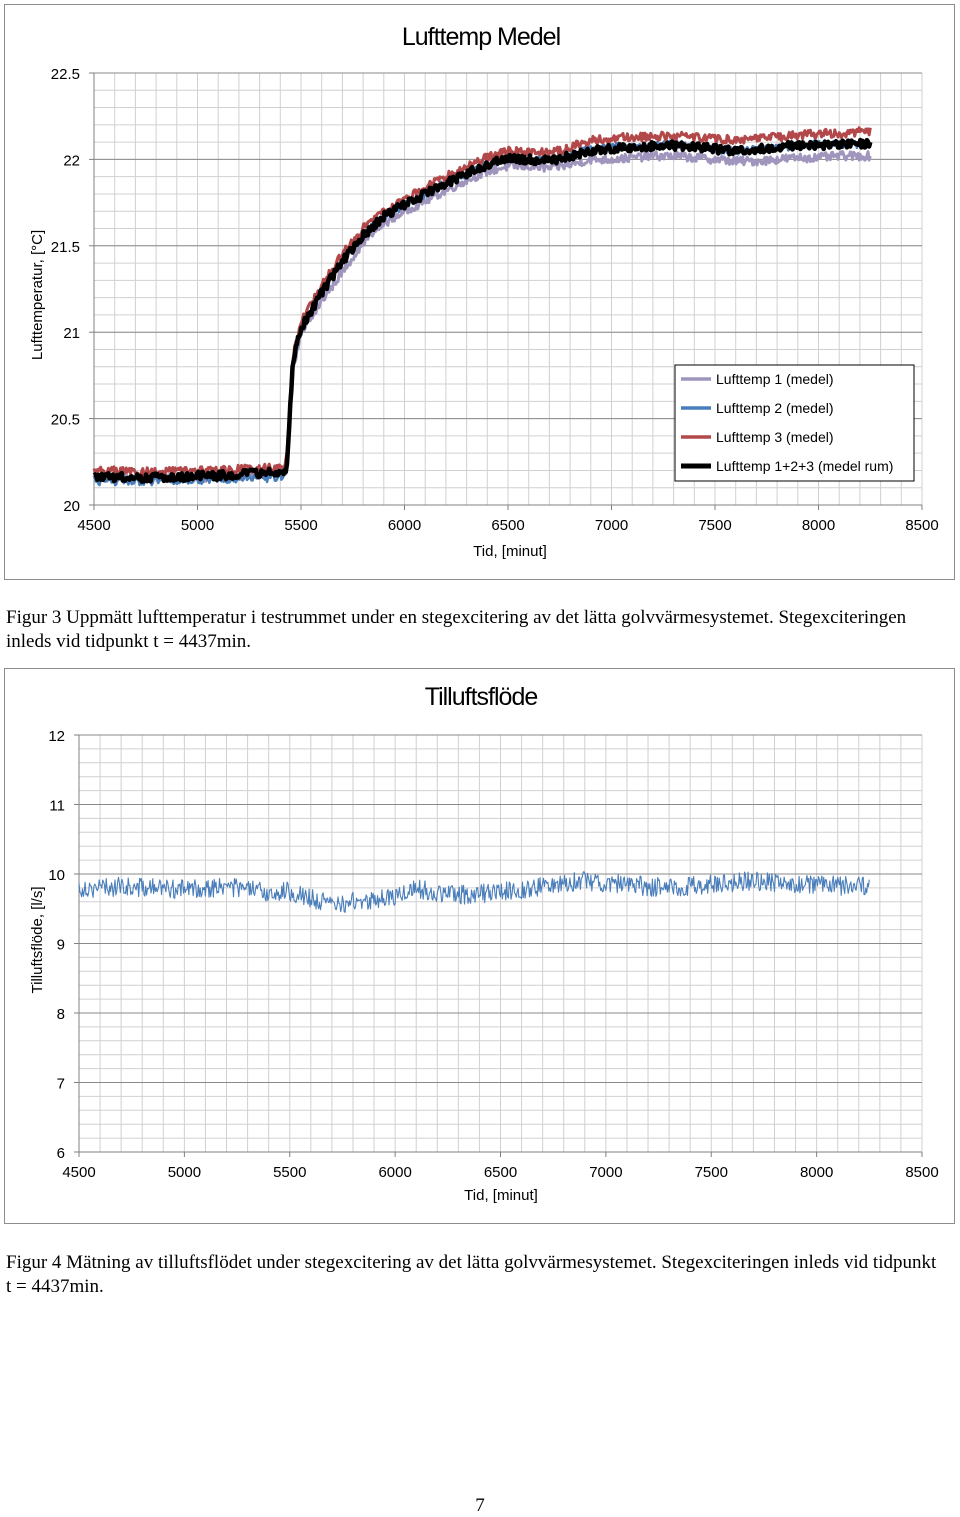 The image size is (960, 1517). What do you see at coordinates (775, 379) in the screenshot?
I see `legend-entry: Lufttemp 1 (medel)` at bounding box center [775, 379].